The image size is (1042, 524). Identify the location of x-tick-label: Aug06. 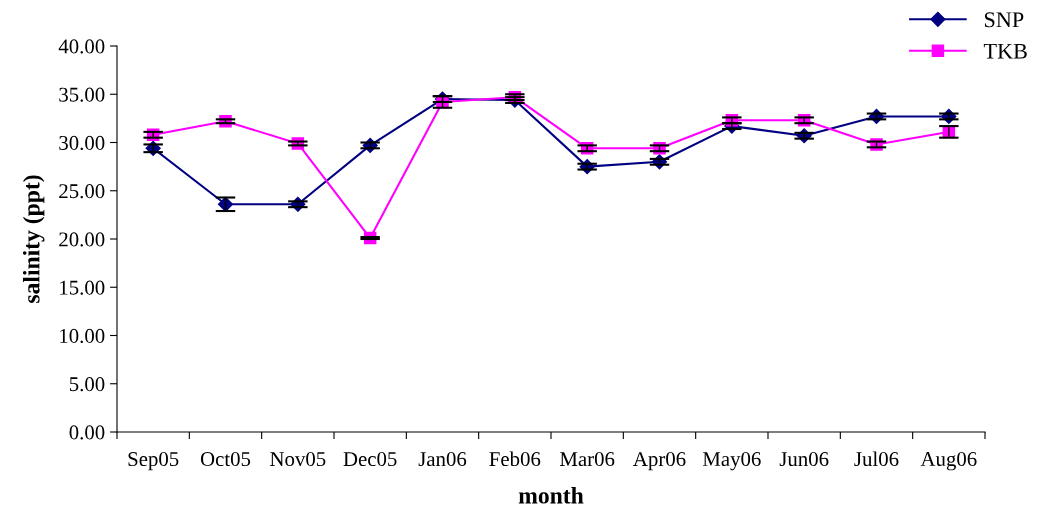
(948, 461).